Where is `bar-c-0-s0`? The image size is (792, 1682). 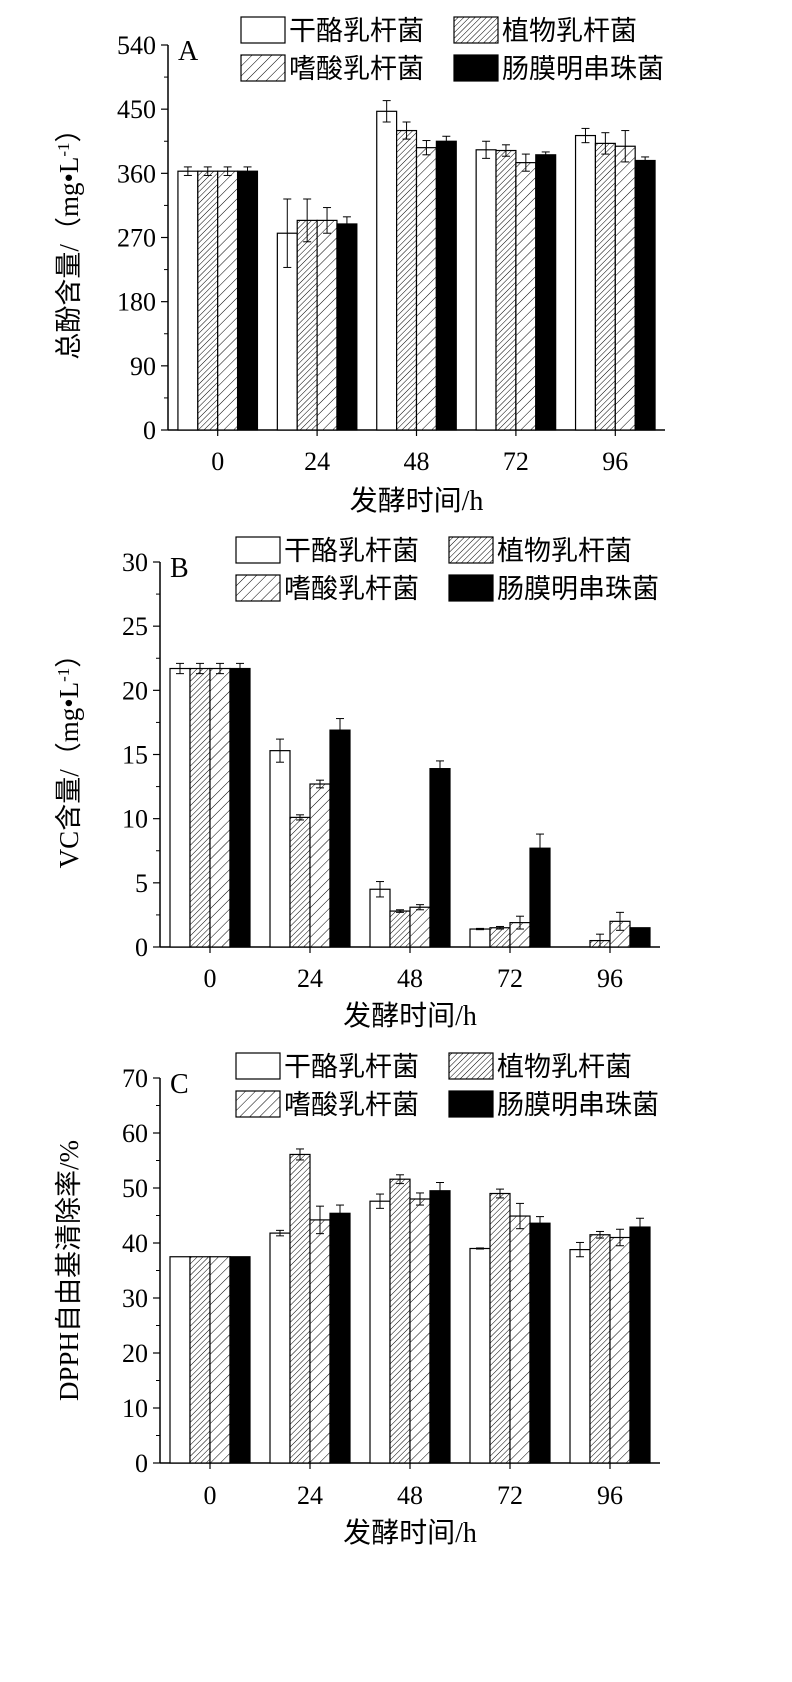 bar-c-0-s0 is located at coordinates (180, 1360).